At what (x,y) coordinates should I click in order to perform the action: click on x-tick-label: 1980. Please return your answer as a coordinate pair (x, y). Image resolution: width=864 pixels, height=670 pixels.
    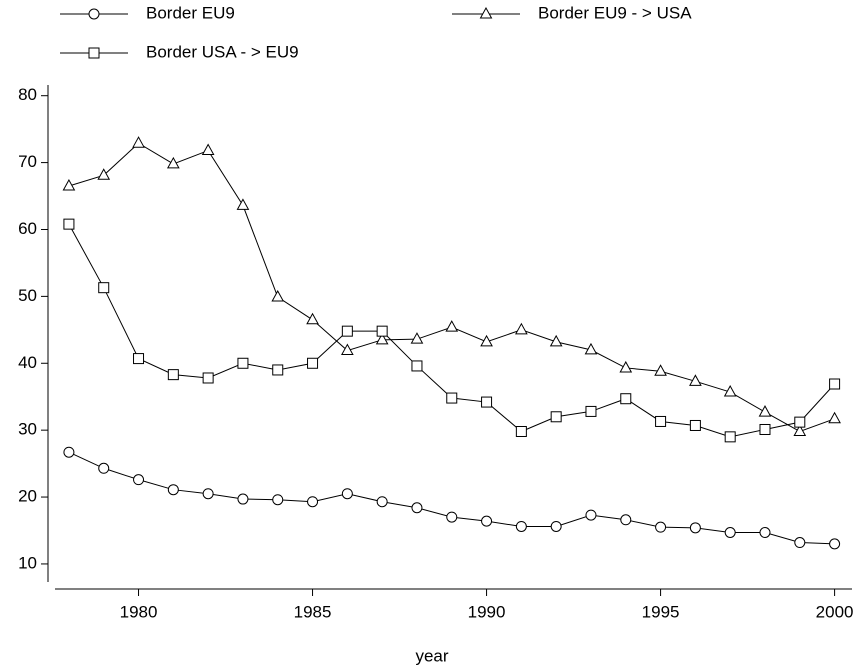
    Looking at the image, I should click on (139, 611).